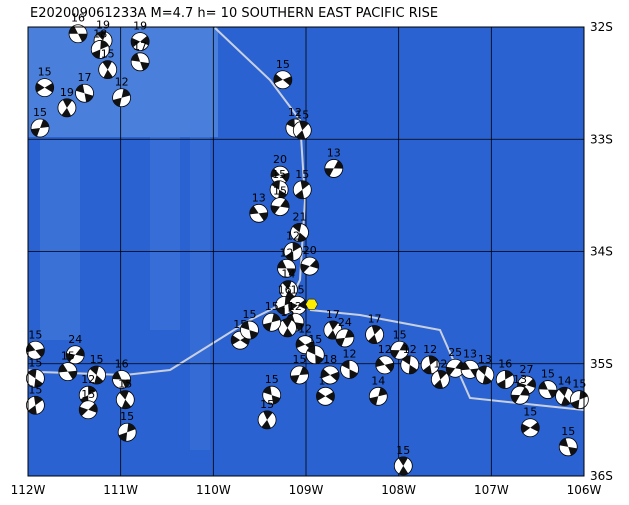  I want to click on plate-boundary, so click(447, 360).